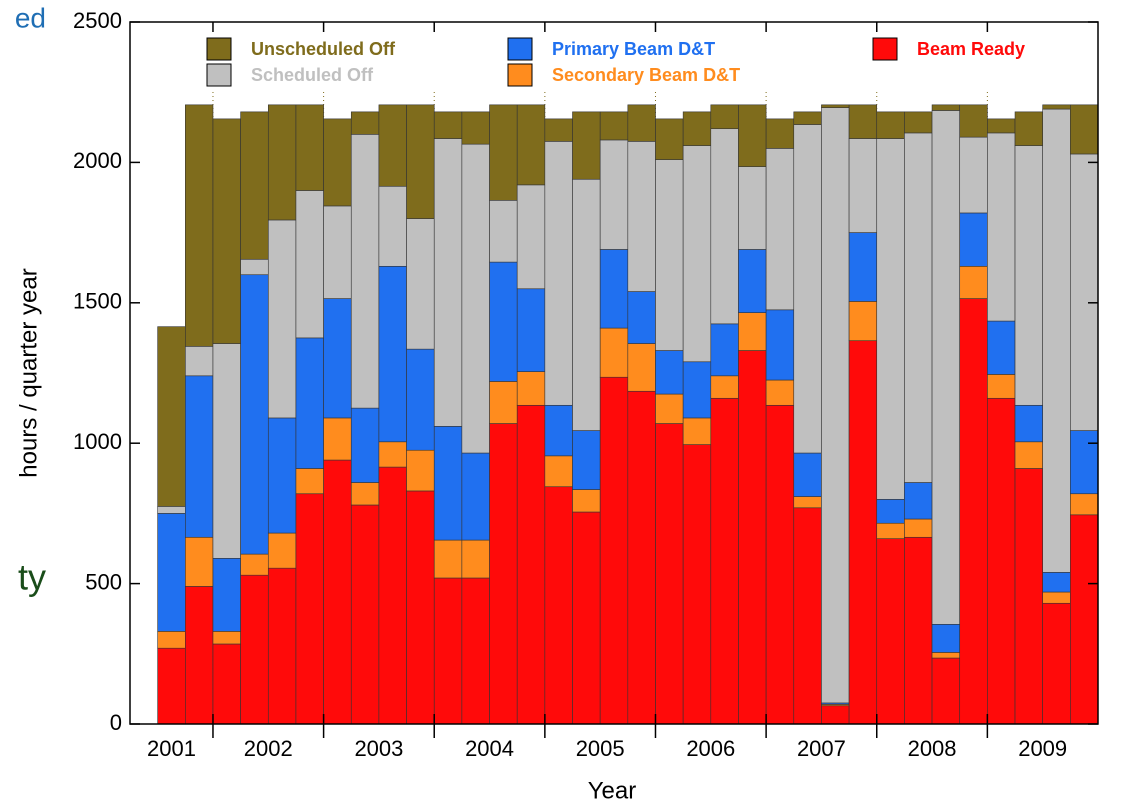 This screenshot has width=1131, height=807. Describe the element at coordinates (268, 748) in the screenshot. I see `x-tick-label: 2002` at that location.